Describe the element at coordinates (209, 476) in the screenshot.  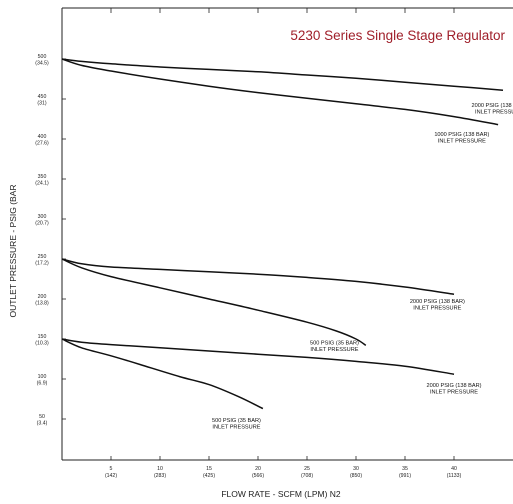
I see `x-tick-sublabel: (425)` at that location.